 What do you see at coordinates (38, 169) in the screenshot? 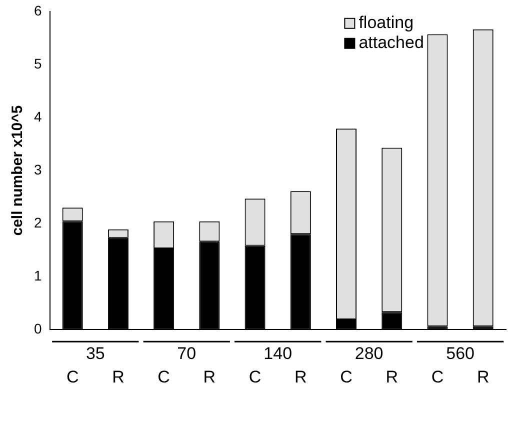
I see `y-tick-label: 3` at bounding box center [38, 169].